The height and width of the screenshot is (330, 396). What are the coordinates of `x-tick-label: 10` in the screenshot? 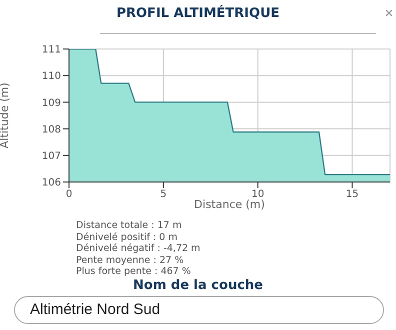 It's located at (257, 194).